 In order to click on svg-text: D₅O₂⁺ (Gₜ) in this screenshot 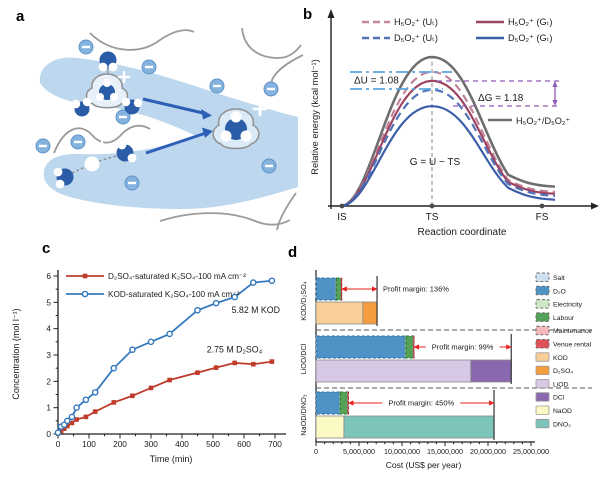, I will do `click(530, 38)`.